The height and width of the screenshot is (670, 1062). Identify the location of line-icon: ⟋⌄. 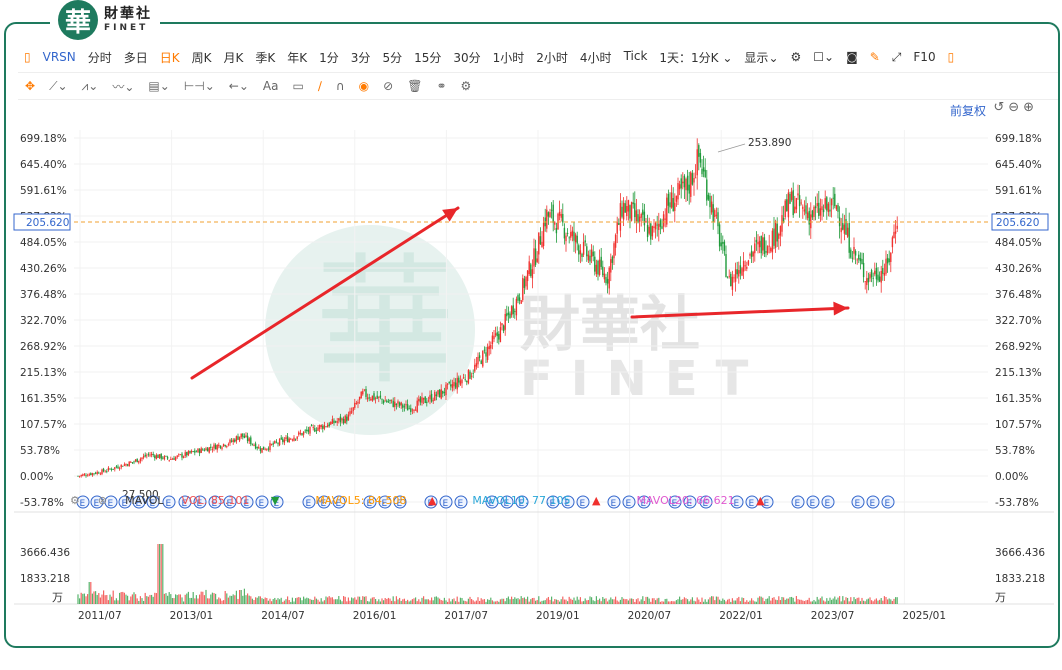
(58, 85).